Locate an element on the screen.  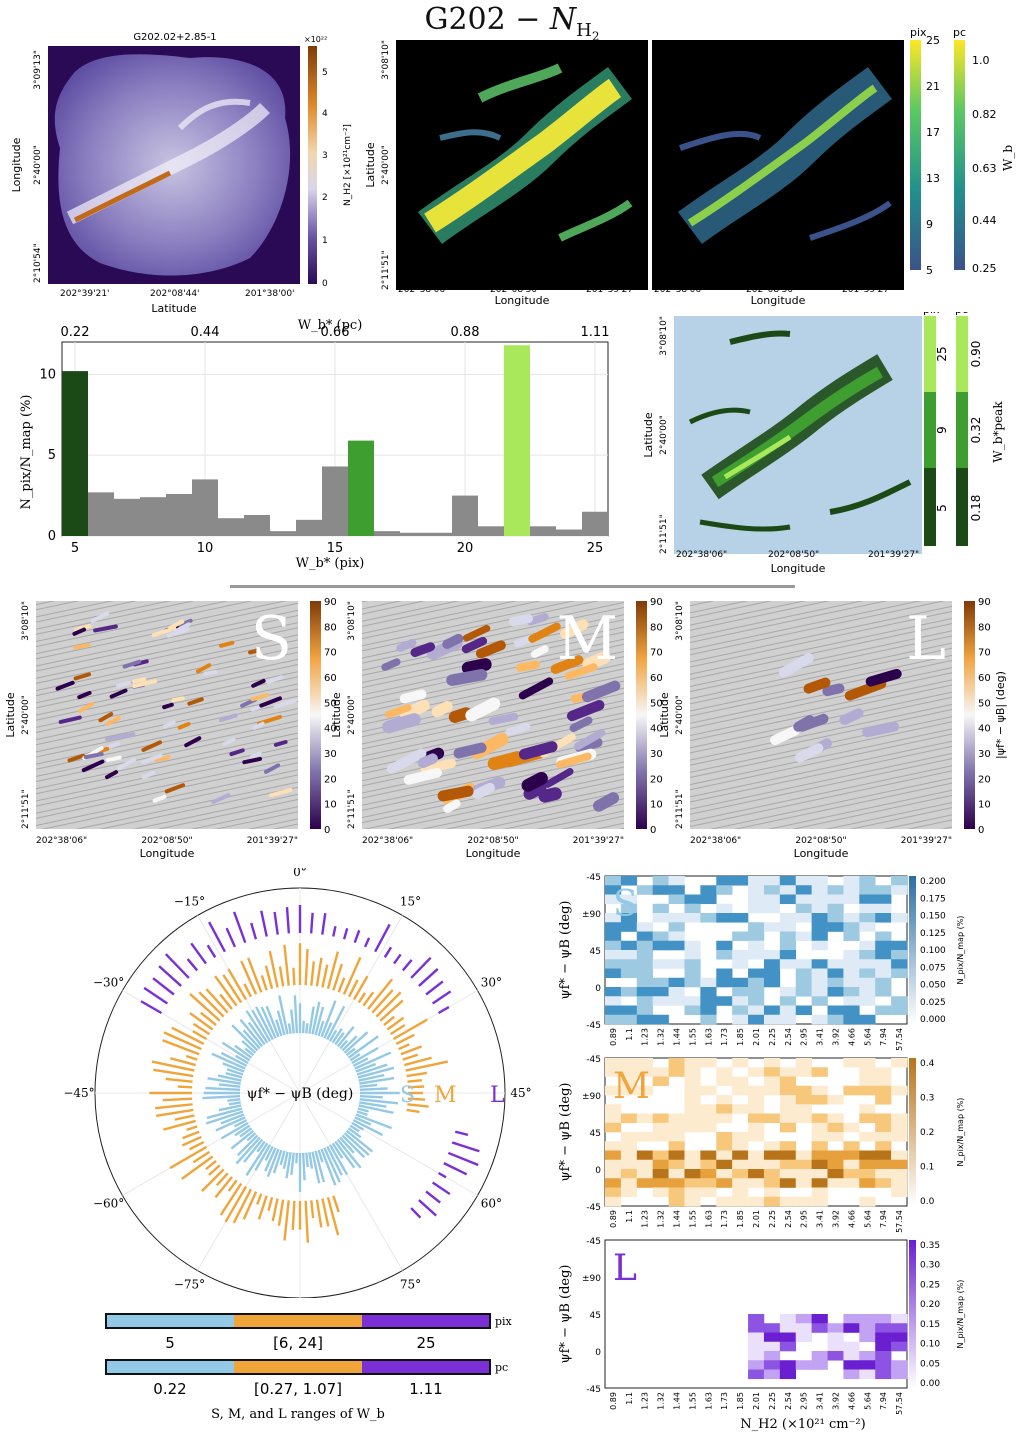
peak-cbar-label: W_b*peak is located at coordinates (998, 432).